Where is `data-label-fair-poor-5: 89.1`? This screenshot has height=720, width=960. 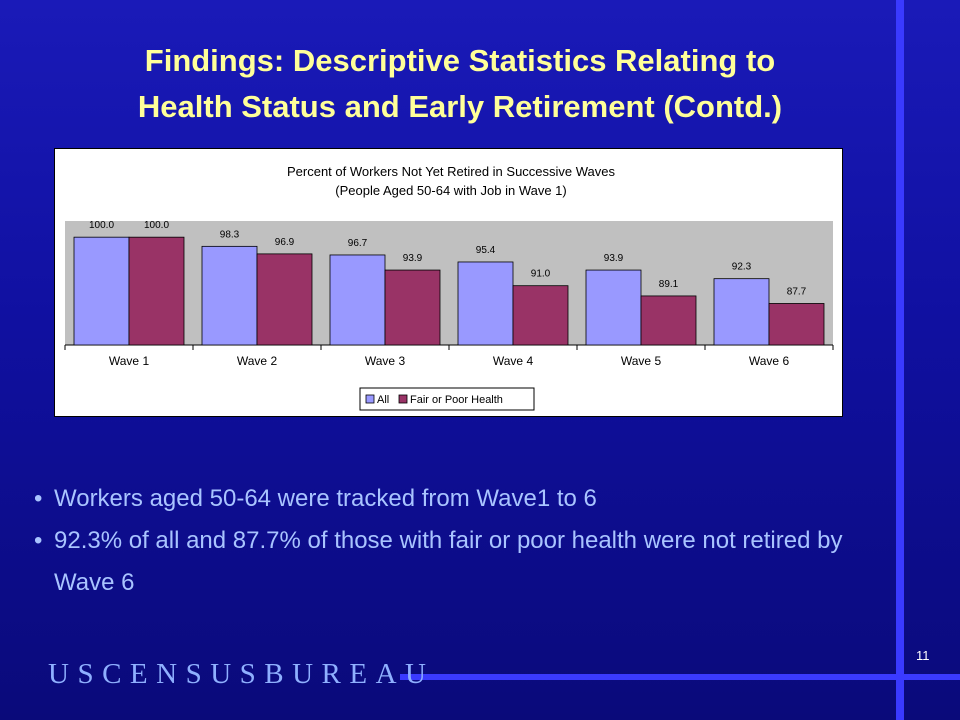
data-label-fair-poor-5: 89.1 is located at coordinates (669, 284).